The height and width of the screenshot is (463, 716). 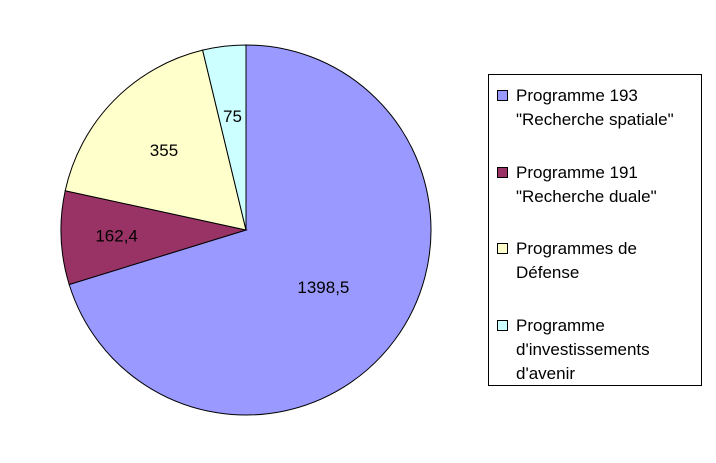 I want to click on legend-label-programme-191: Programme 191 "Recherche duale", so click(x=586, y=184).